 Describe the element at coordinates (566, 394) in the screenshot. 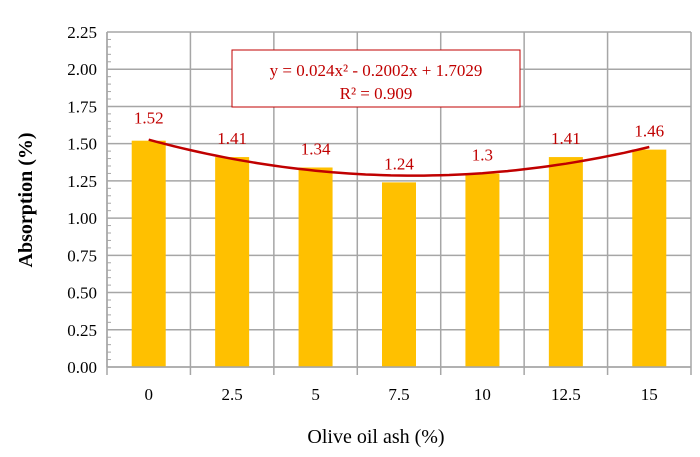

I see `x-tick-label: 12.5` at that location.